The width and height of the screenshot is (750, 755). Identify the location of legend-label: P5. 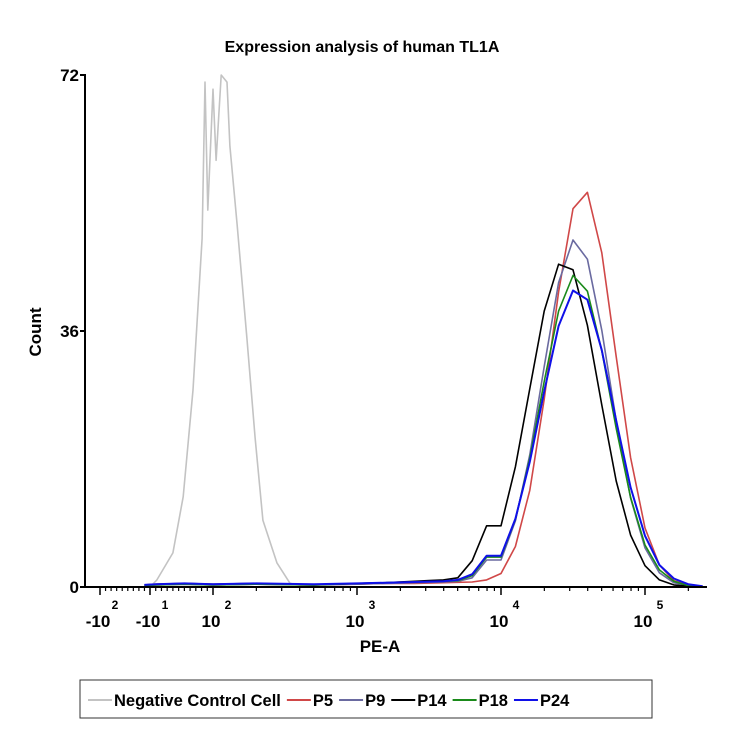
(323, 701).